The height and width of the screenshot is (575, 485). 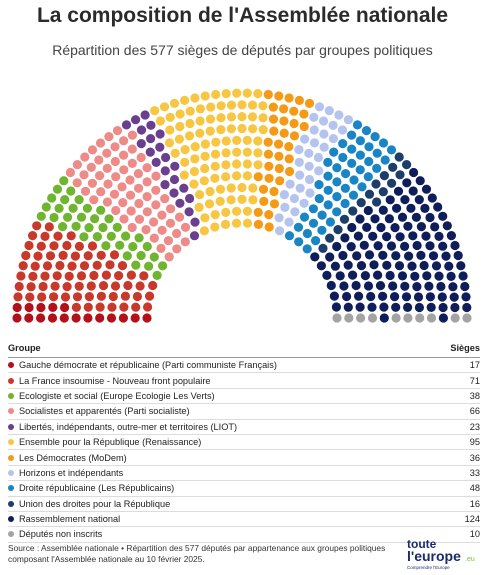 What do you see at coordinates (422, 544) in the screenshot?
I see `logo-line1: toute` at bounding box center [422, 544].